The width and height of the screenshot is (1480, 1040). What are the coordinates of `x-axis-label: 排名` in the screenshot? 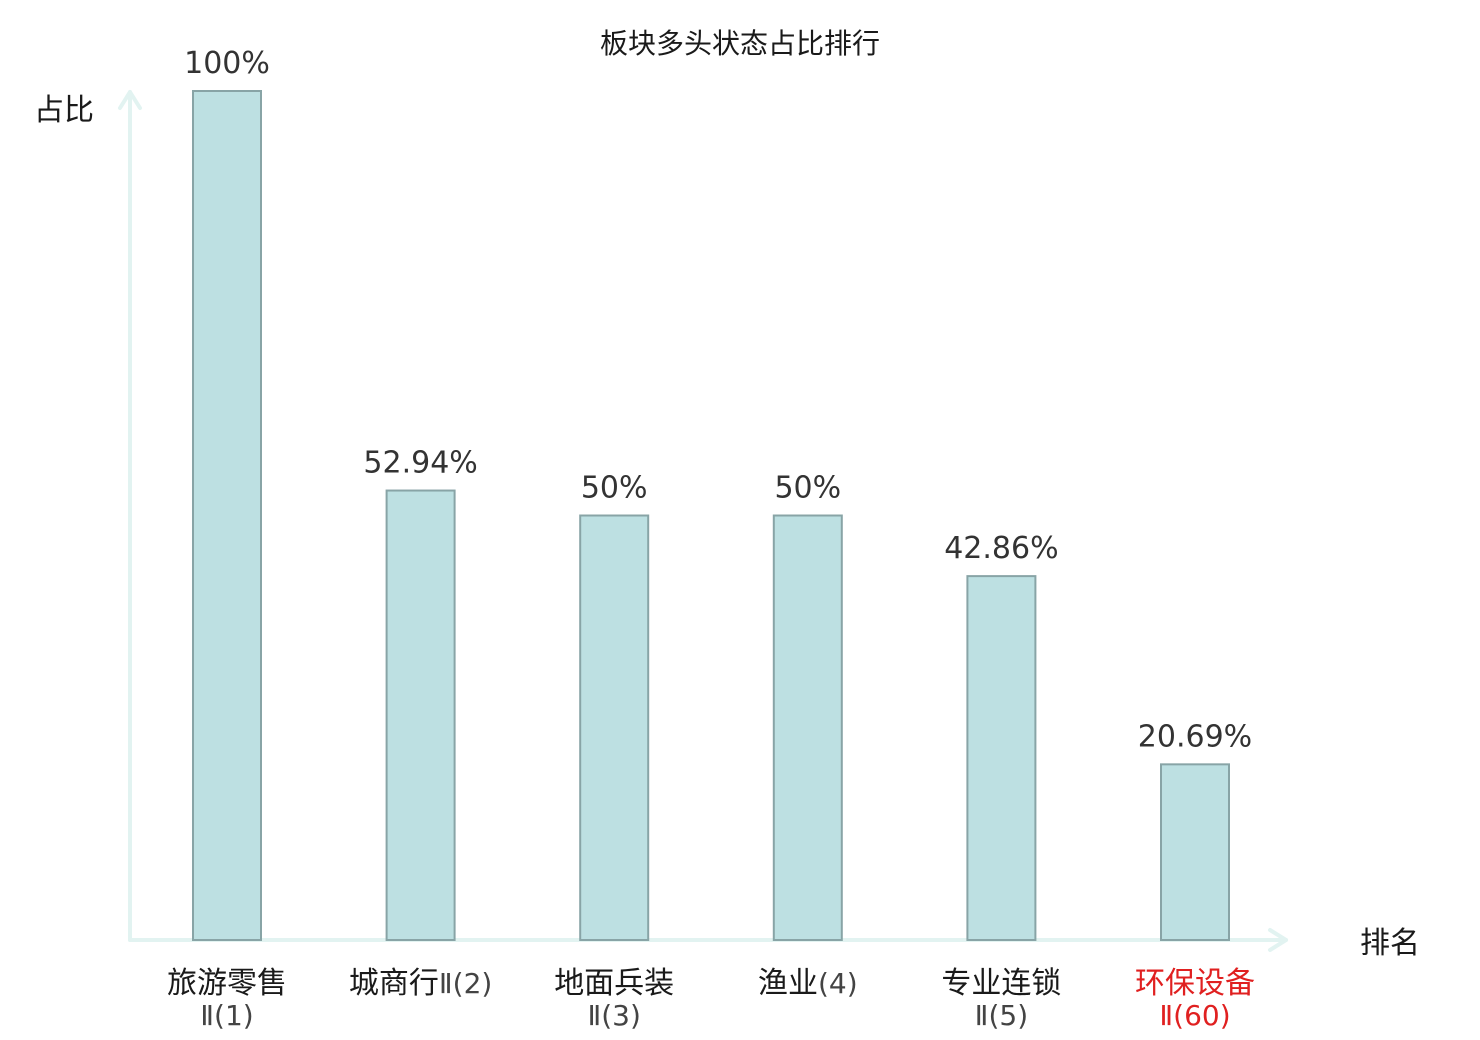 It's located at (1390, 943).